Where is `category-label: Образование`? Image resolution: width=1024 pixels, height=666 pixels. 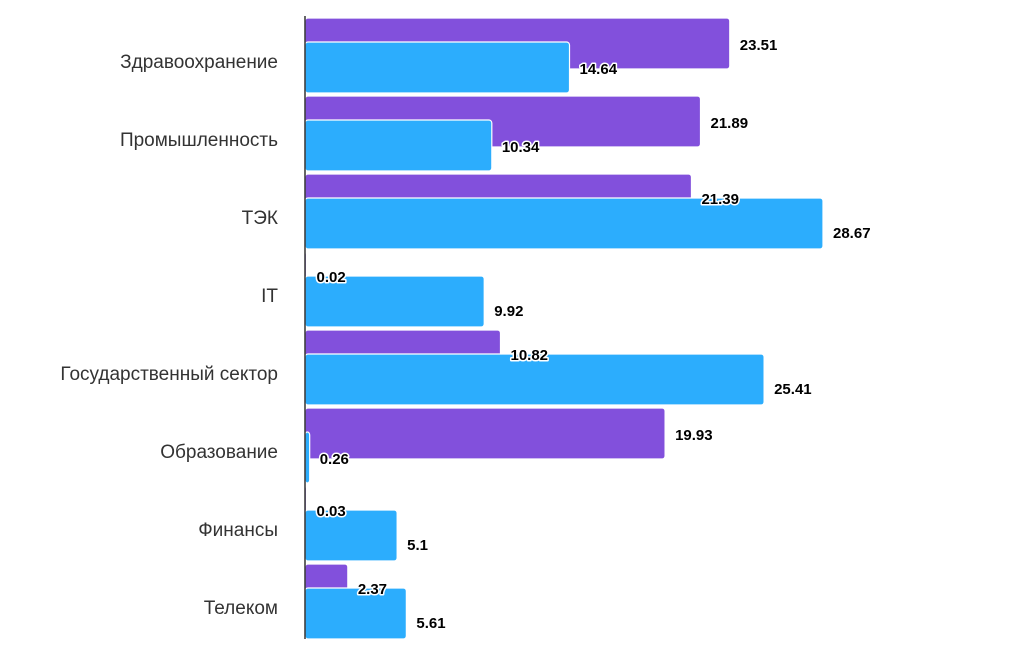
category-label: Образование is located at coordinates (219, 452).